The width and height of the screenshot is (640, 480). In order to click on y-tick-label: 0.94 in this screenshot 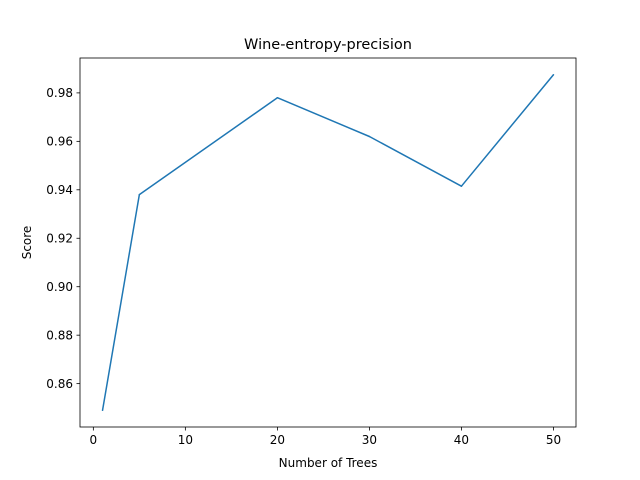, I will do `click(59, 190)`.